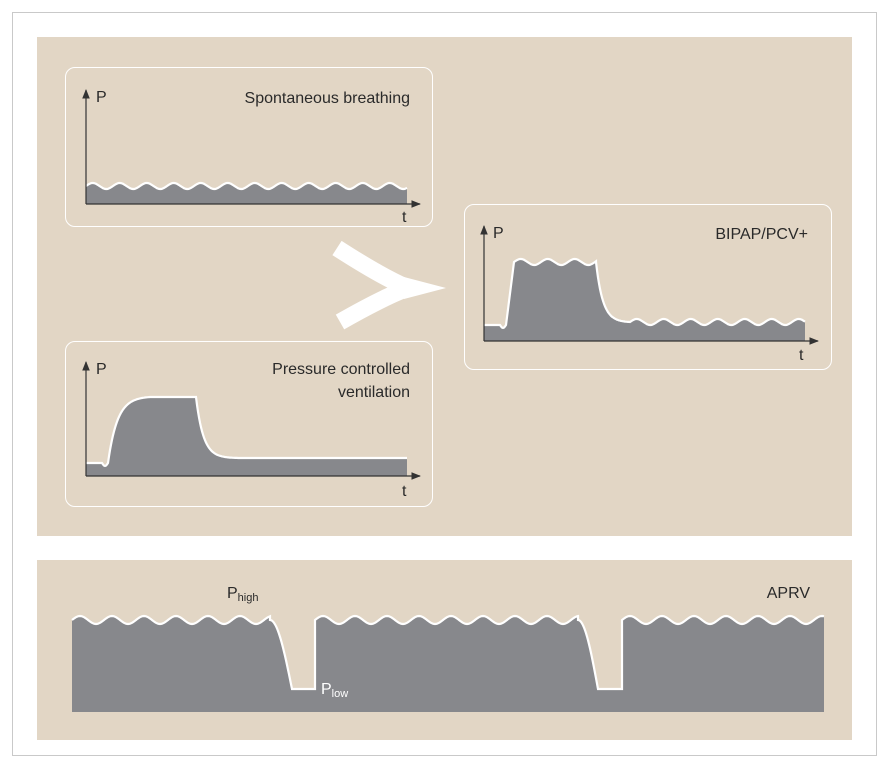  I want to click on bipap-waveform, so click(644, 300).